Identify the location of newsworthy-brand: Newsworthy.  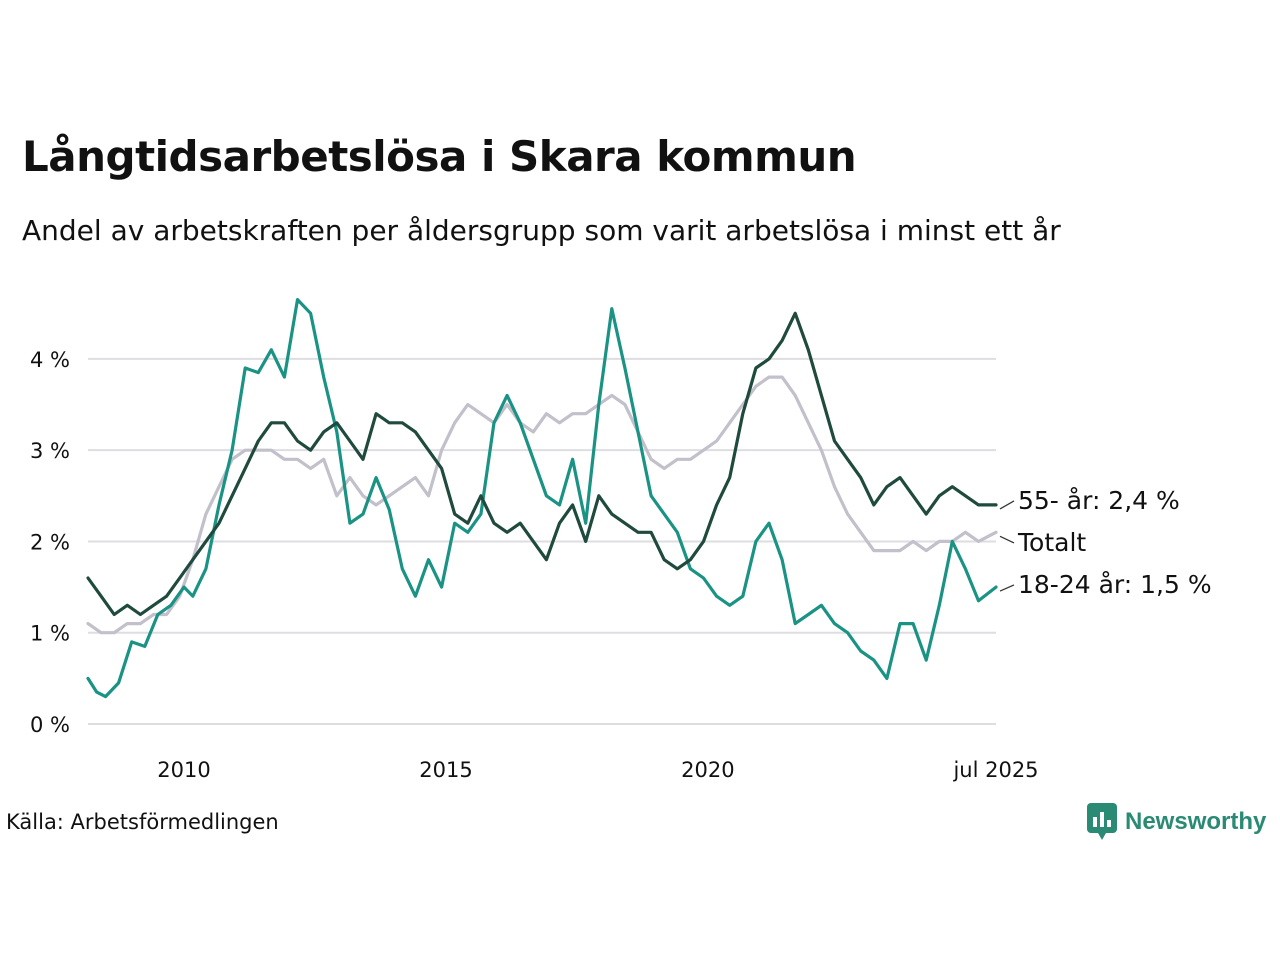
(1176, 822).